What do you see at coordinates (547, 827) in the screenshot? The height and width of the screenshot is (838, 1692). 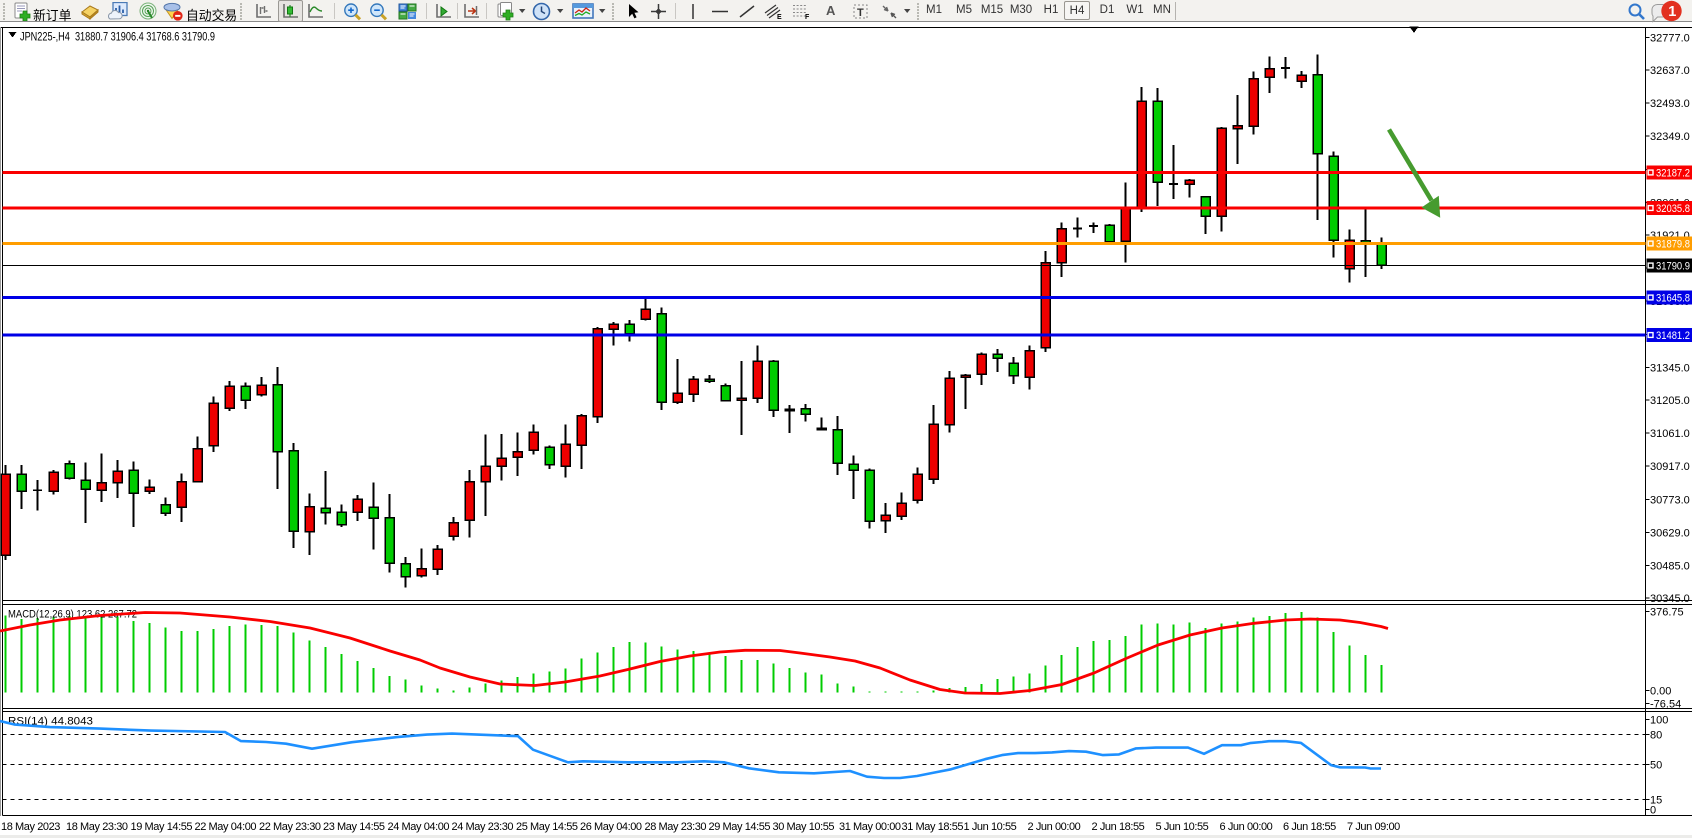 I see `svg-text: 25 May 14:55` at bounding box center [547, 827].